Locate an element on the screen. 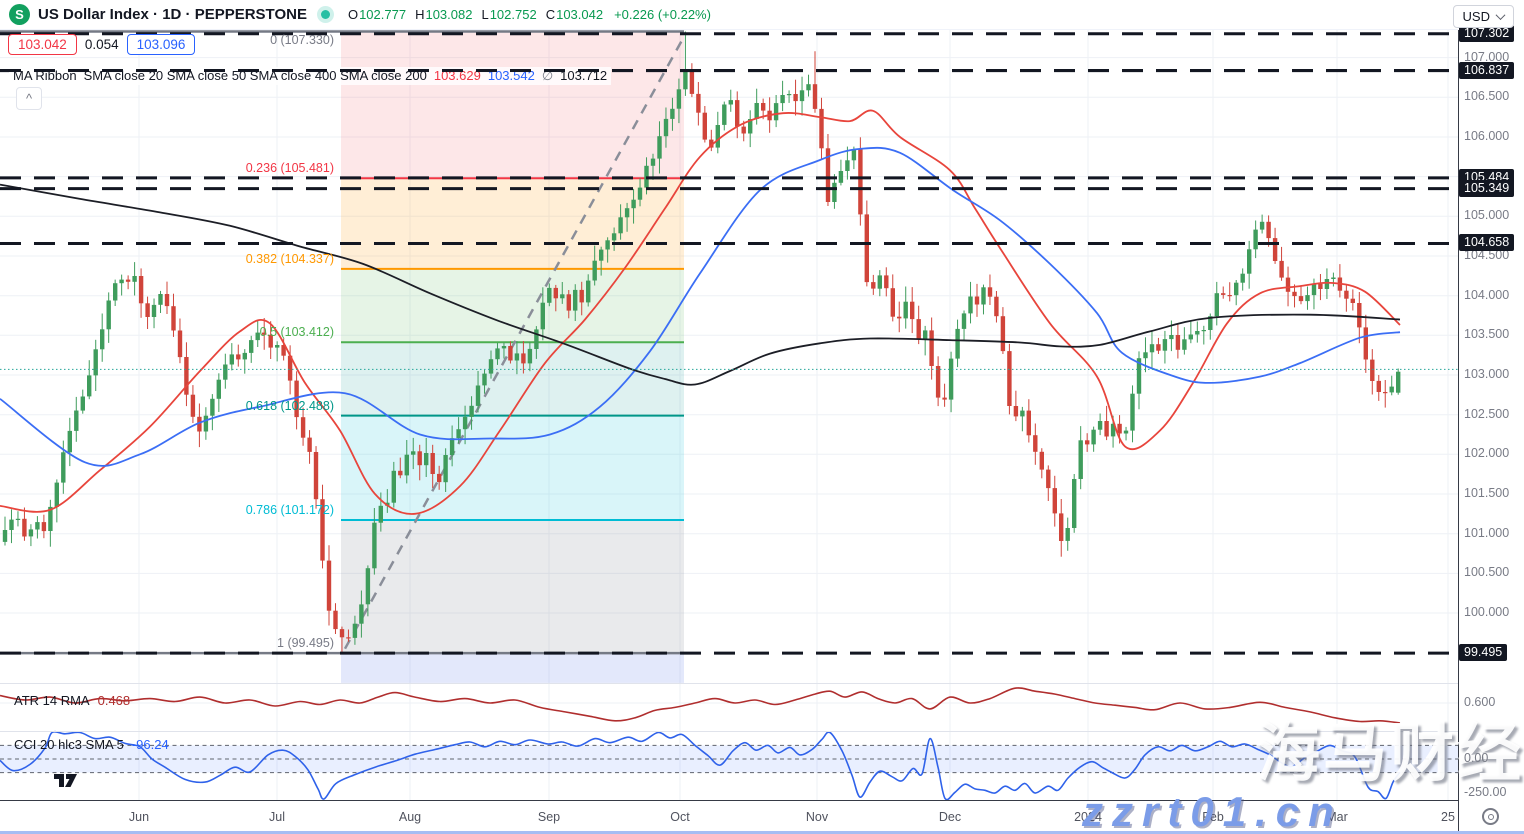  bottom-accent-bar is located at coordinates (762, 832).